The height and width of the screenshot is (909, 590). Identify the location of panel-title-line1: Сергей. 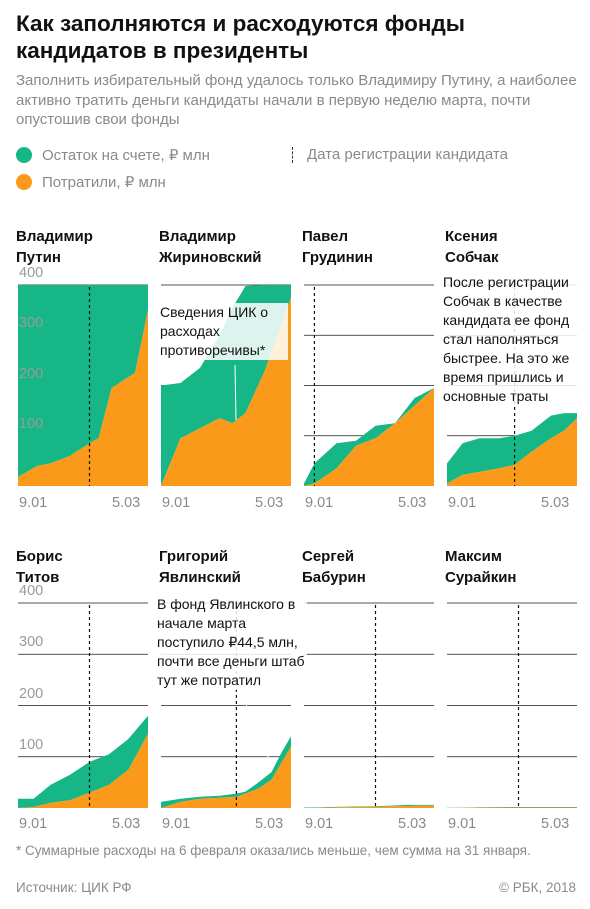
(328, 556).